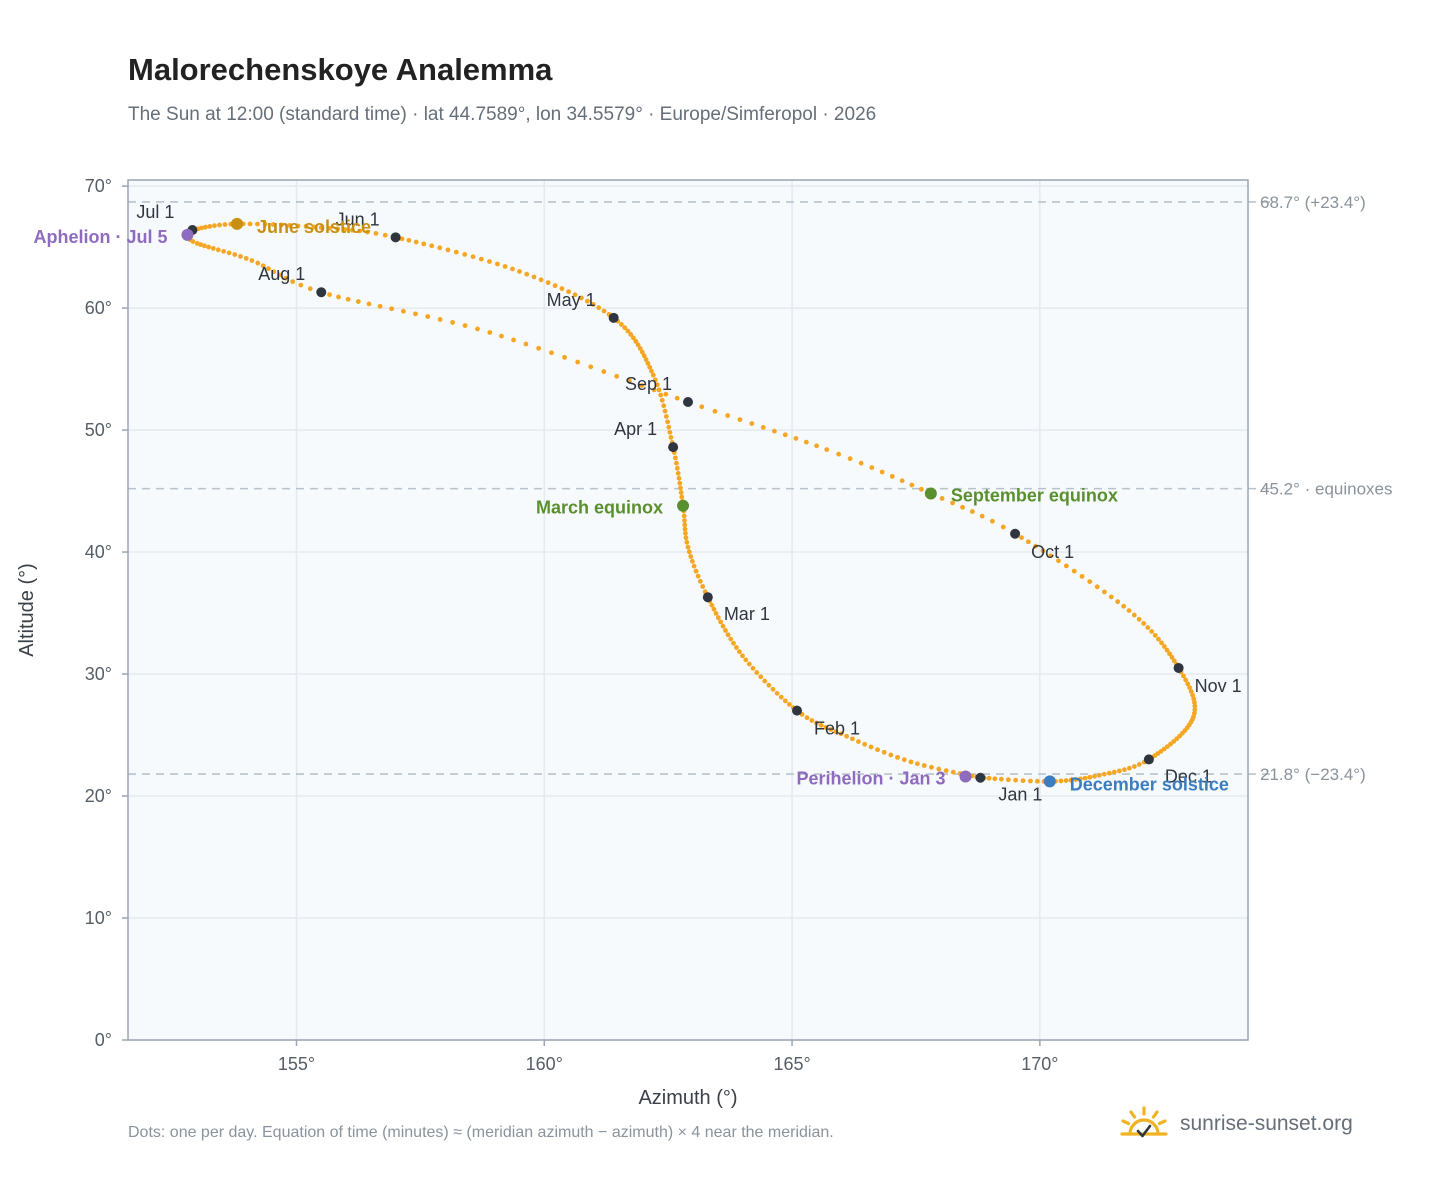 Image resolution: width=1448 pixels, height=1188 pixels. What do you see at coordinates (747, 614) in the screenshot?
I see `month-marker-label: Mar 1` at bounding box center [747, 614].